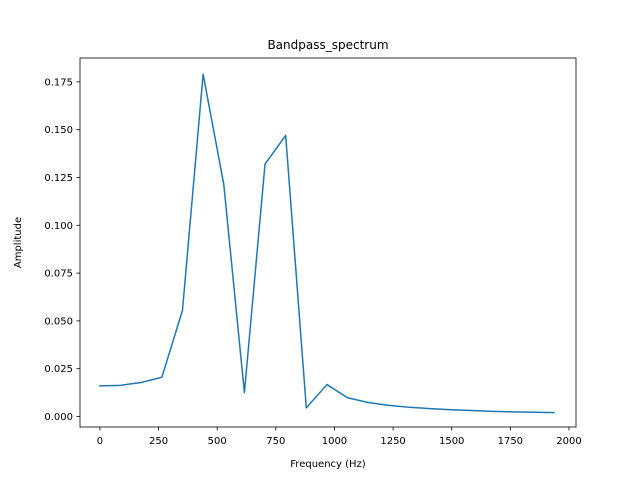  I want to click on y-axis-ticks: 0.000 0.025 0.050 0.075 0.100 0.125 0.150 0.175, so click(62, 250).